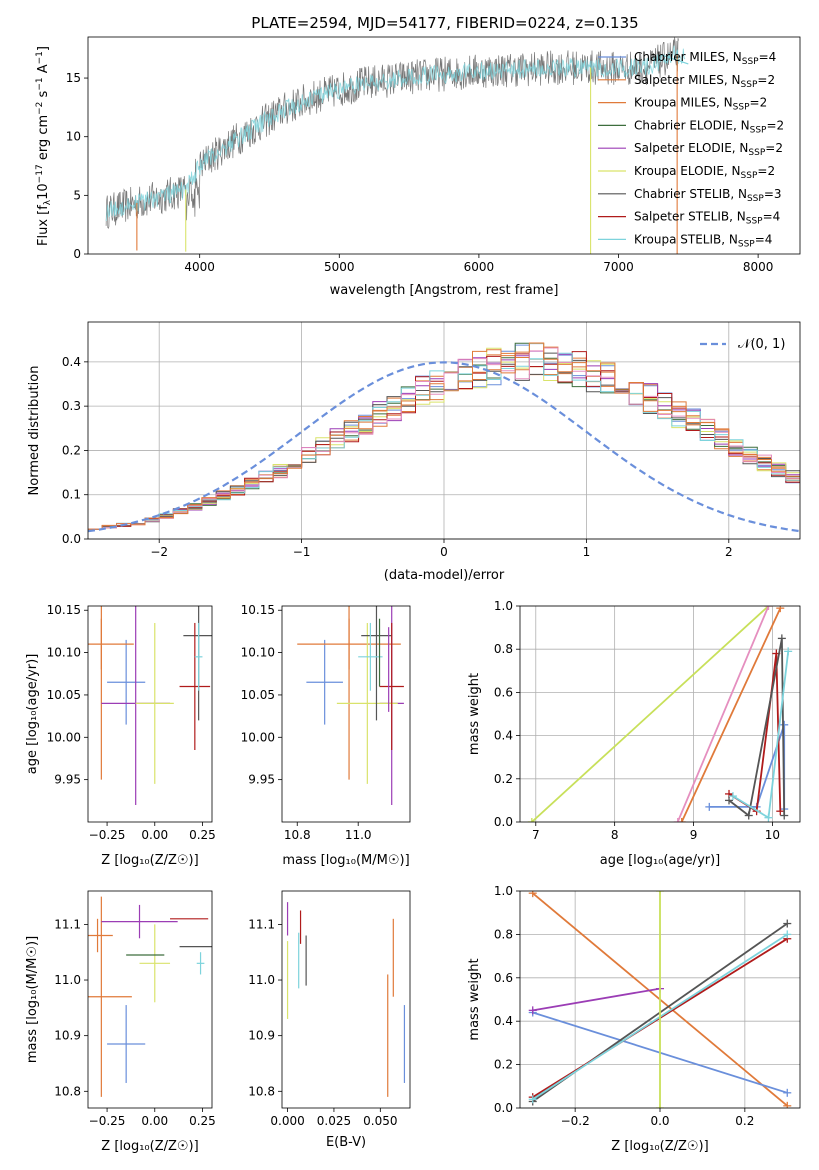  What do you see at coordinates (503, 606) in the screenshot?
I see `y-tick-label: 1.0` at bounding box center [503, 606].